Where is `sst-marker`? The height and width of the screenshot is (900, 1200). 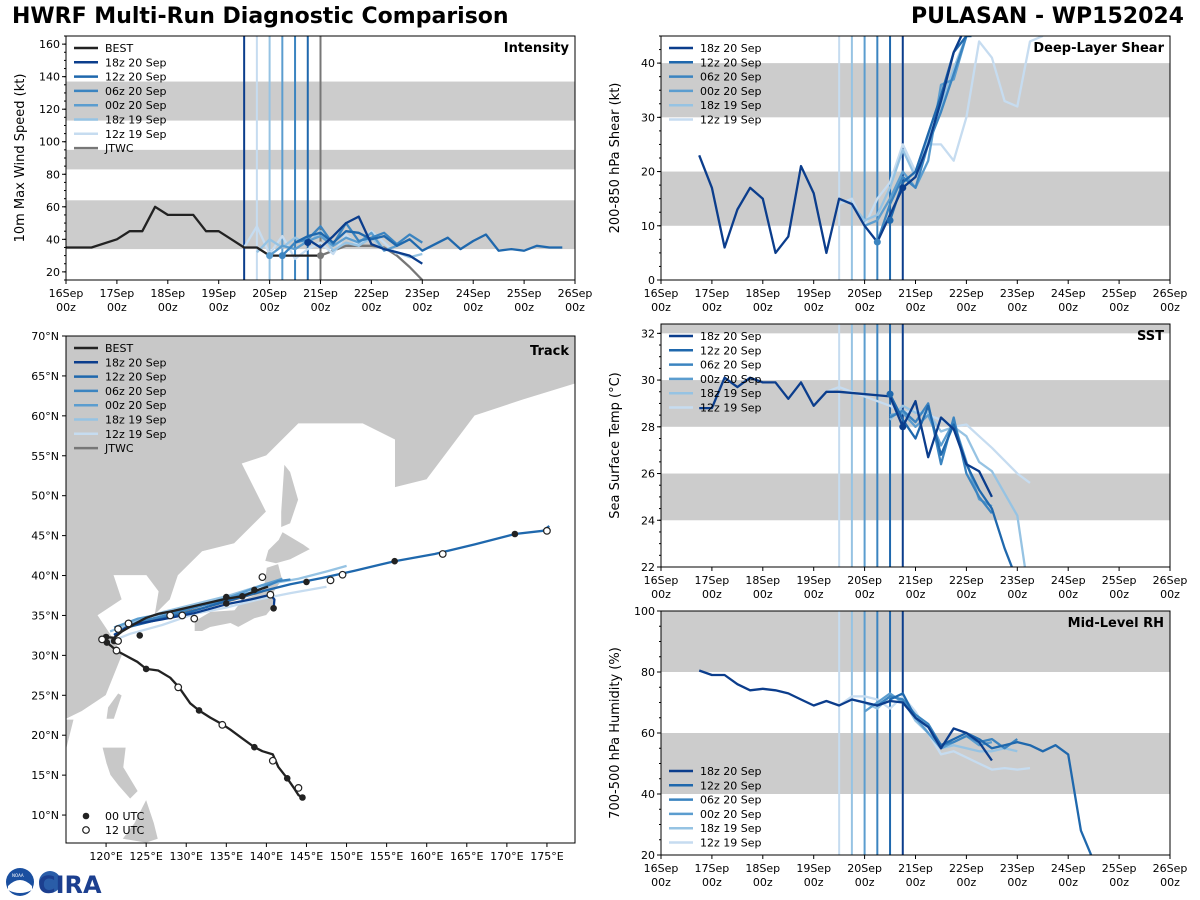
sst-marker is located at coordinates (890, 394).